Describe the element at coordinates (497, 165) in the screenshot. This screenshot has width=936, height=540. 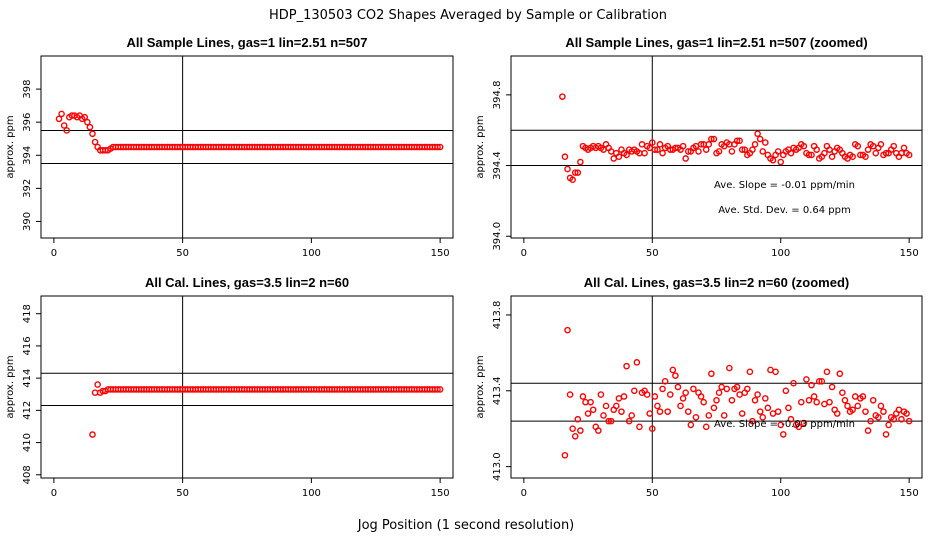
I see `y-tick-label: 394.4` at that location.